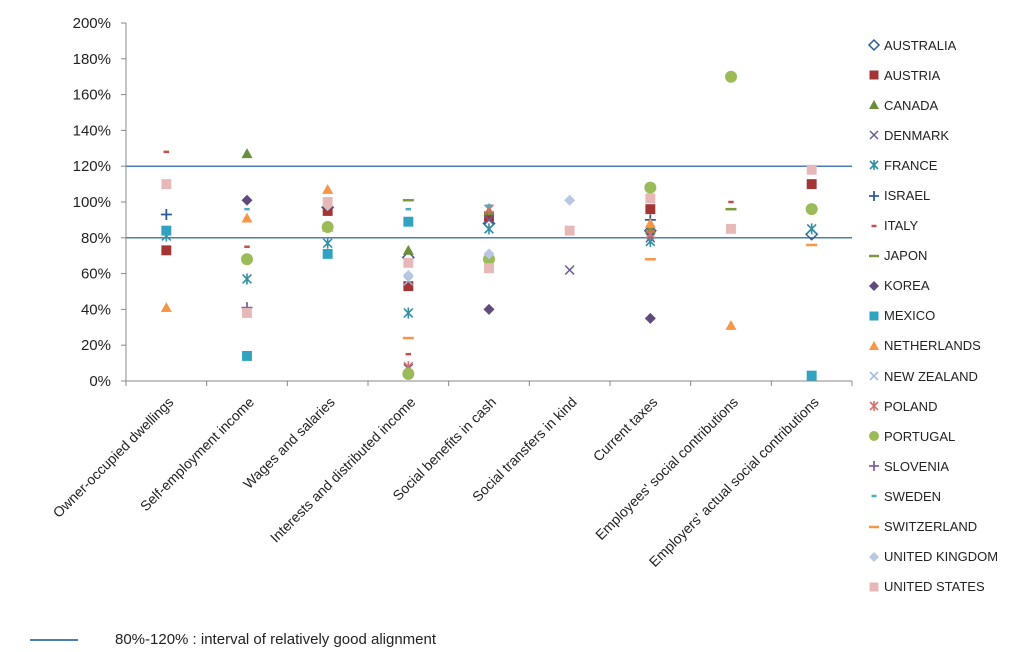  I want to click on x-tick-label: Current taxes, so click(625, 429).